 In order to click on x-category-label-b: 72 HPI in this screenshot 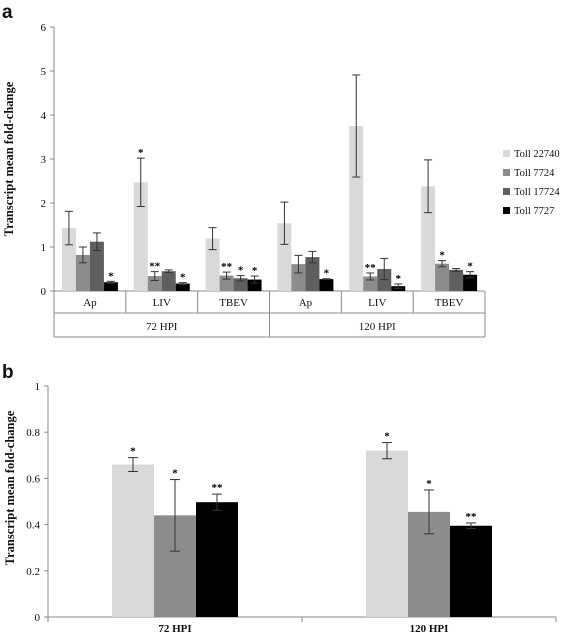, I will do `click(174, 629)`.